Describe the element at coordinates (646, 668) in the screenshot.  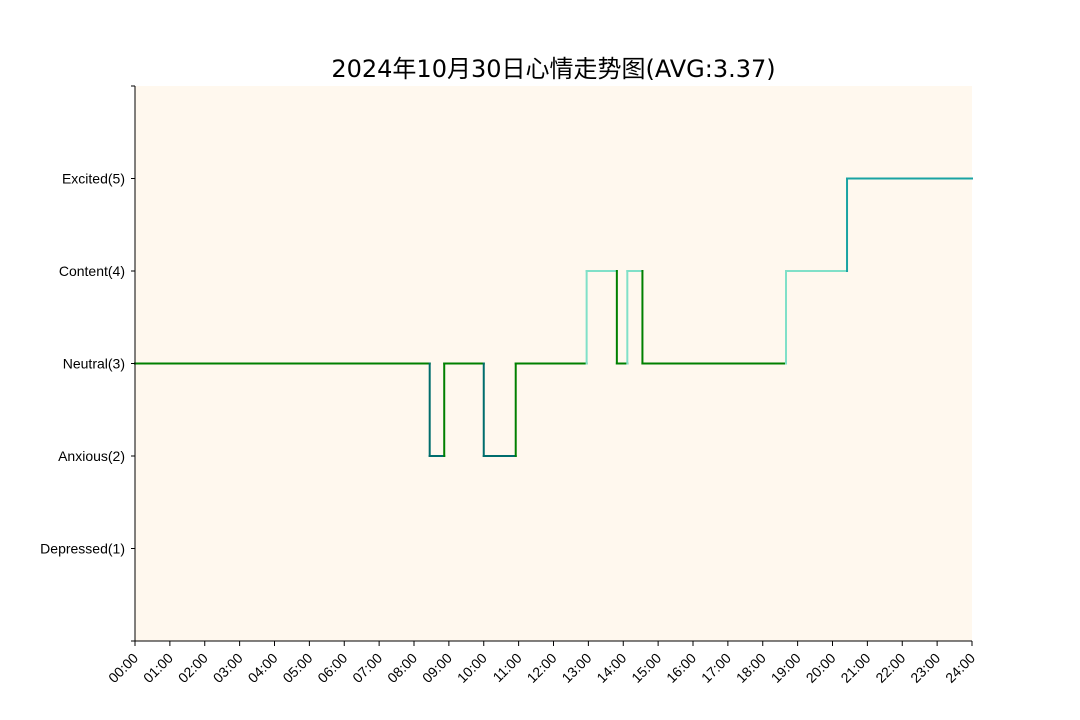
I see `x-tick-label: 15:00` at that location.